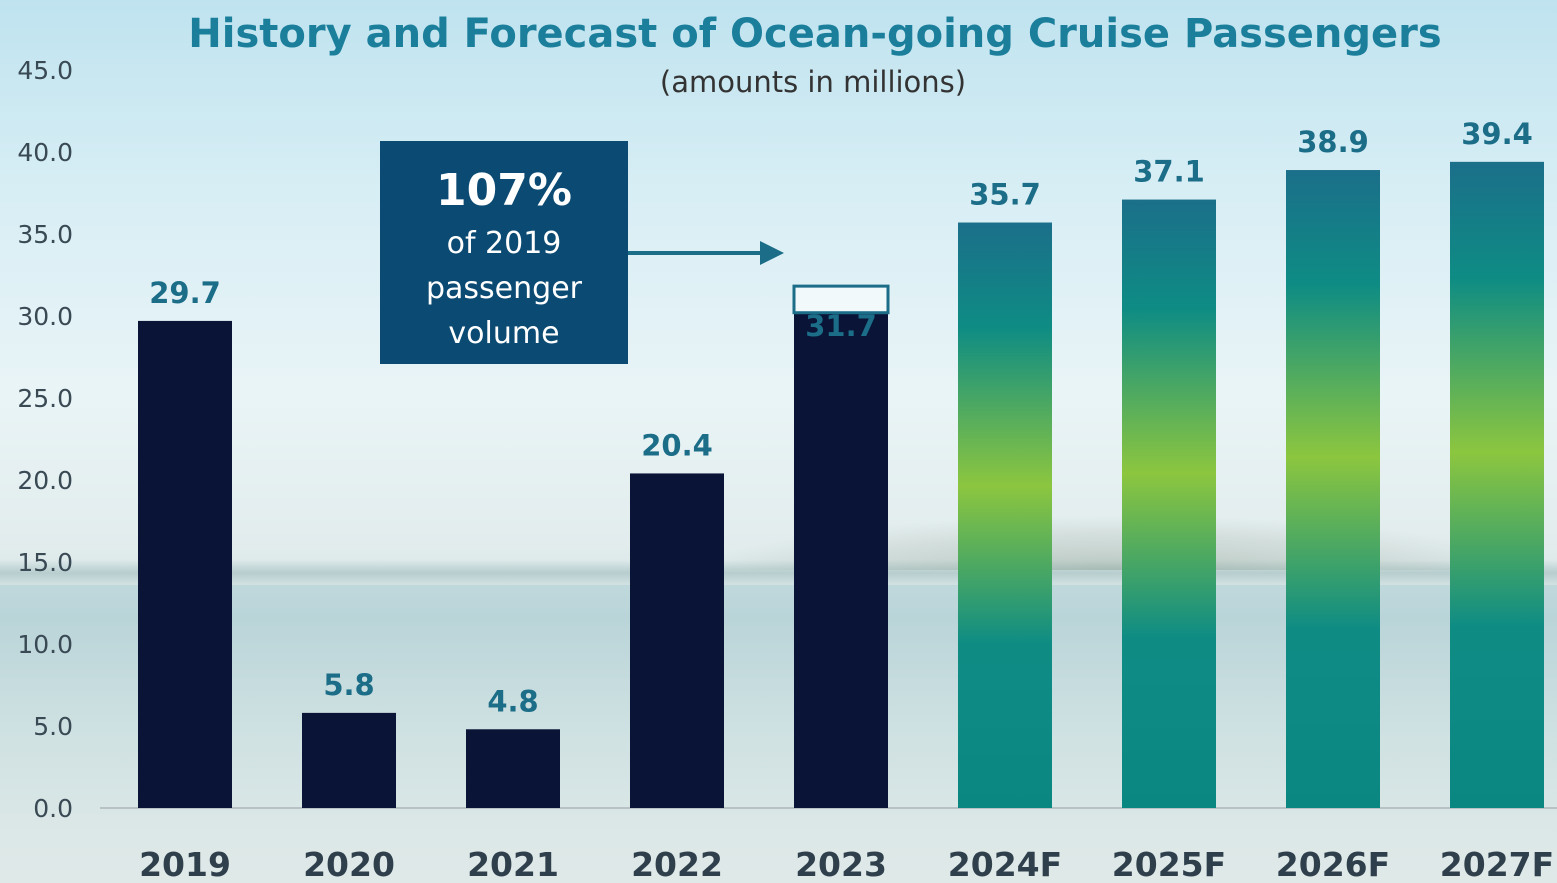  I want to click on data-label-2019: 29.7, so click(185, 293).